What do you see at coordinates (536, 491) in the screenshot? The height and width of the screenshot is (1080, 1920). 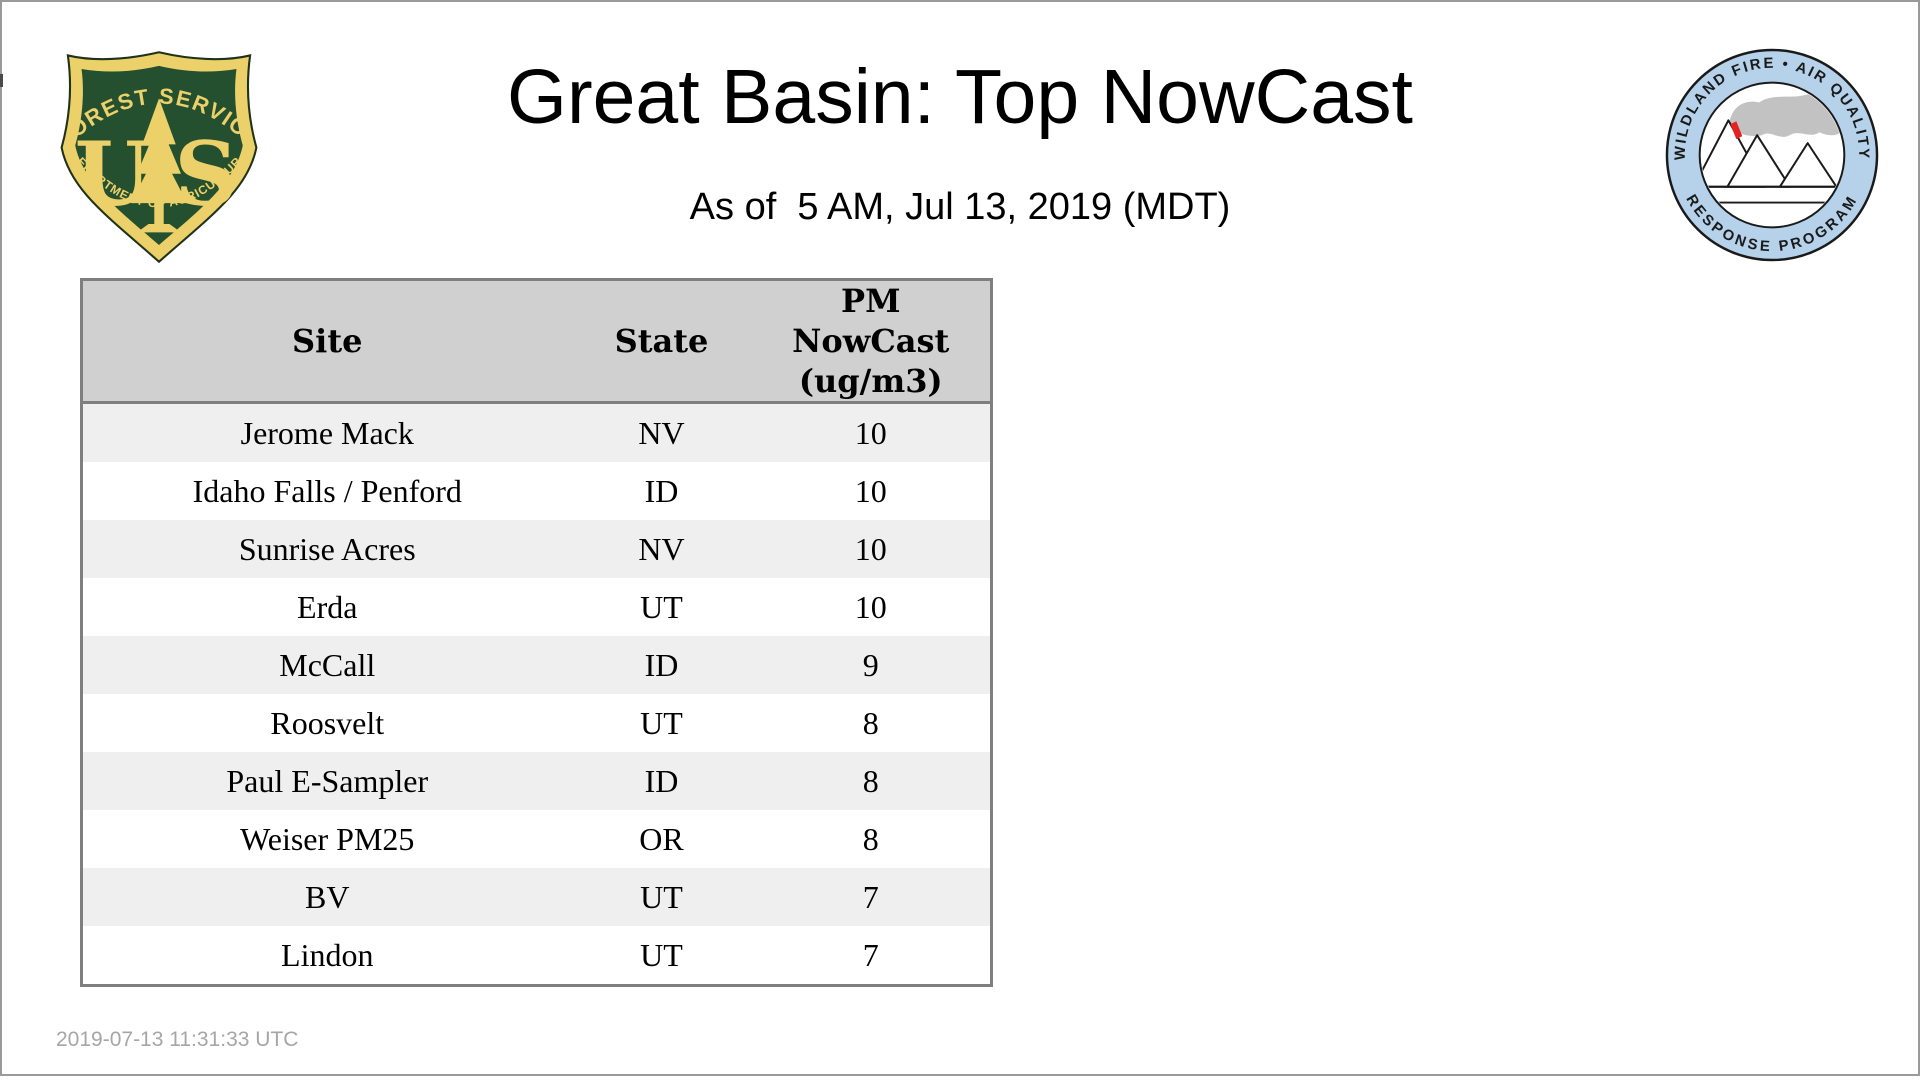 I see `table-row: Idaho Falls / Penford ID 10` at bounding box center [536, 491].